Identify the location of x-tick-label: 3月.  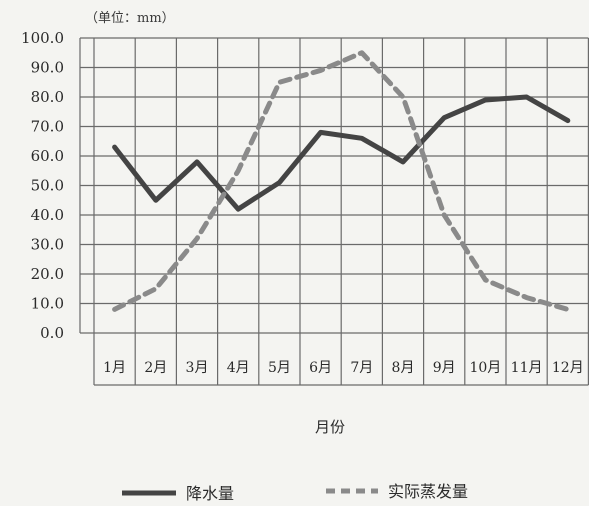
(197, 368).